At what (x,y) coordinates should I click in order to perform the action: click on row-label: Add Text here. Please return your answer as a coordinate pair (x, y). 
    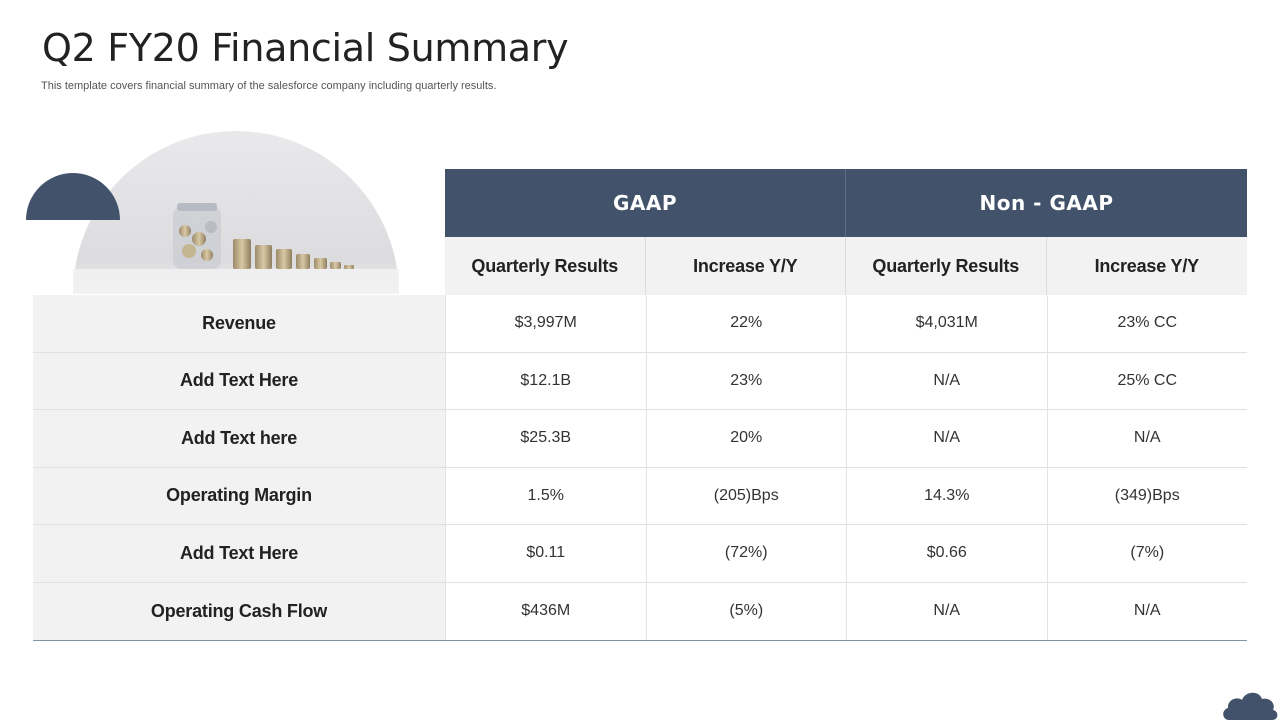
    Looking at the image, I should click on (239, 438).